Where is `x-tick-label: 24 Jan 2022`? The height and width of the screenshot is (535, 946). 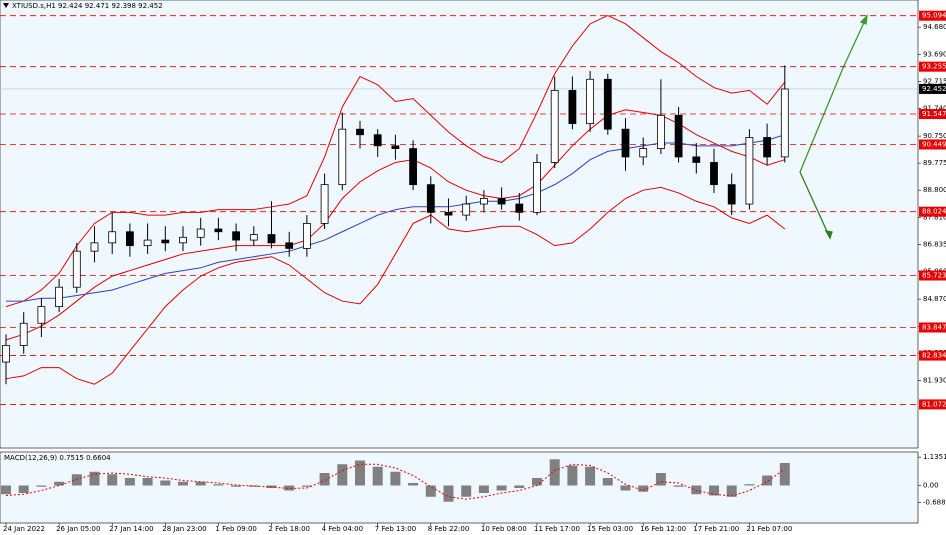
x-tick-label: 24 Jan 2022 is located at coordinates (24, 529).